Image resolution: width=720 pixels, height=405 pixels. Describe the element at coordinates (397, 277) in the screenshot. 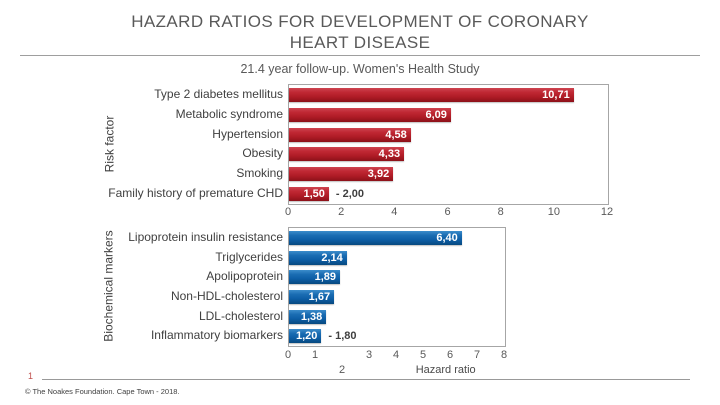

I see `bar-row: 1,89` at that location.